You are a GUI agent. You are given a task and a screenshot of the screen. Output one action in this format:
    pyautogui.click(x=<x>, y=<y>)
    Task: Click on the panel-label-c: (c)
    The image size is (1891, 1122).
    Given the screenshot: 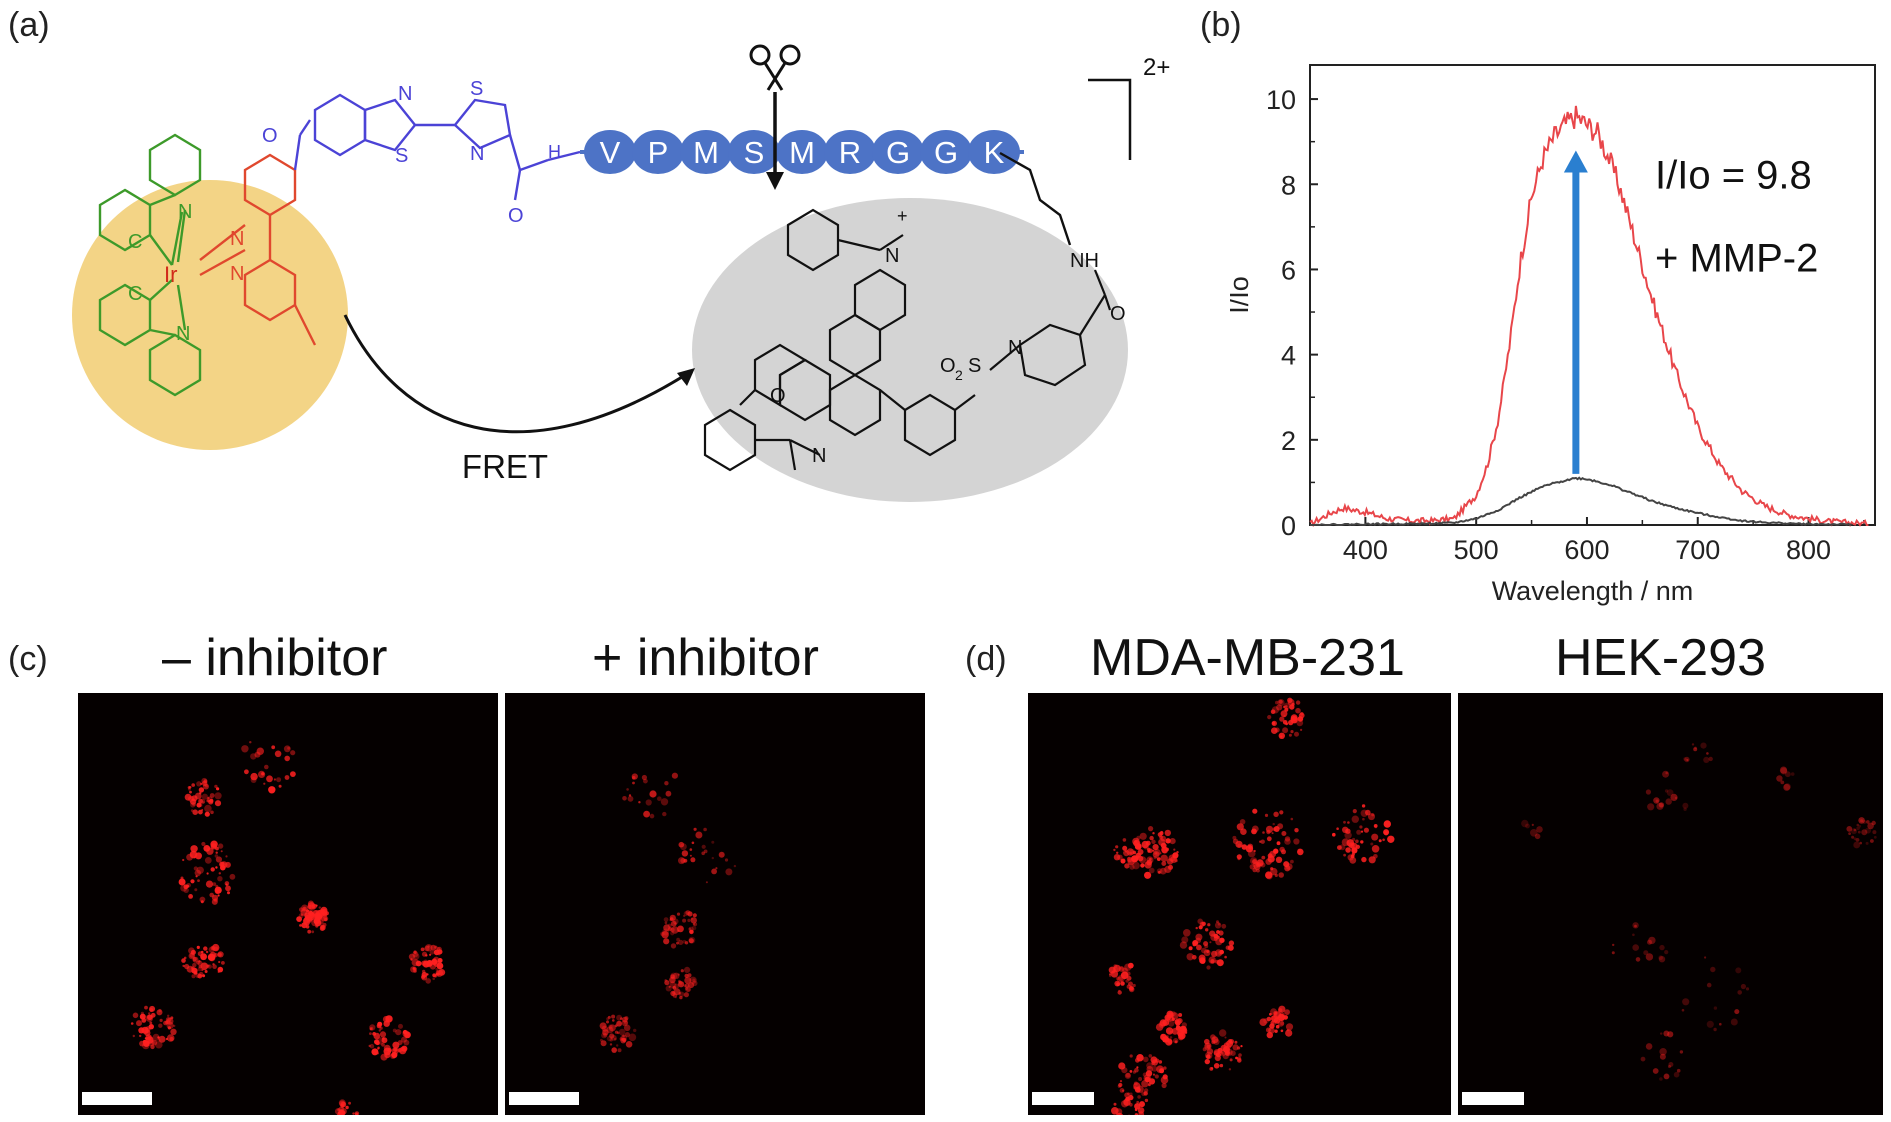 What is the action you would take?
    pyautogui.click(x=28, y=659)
    